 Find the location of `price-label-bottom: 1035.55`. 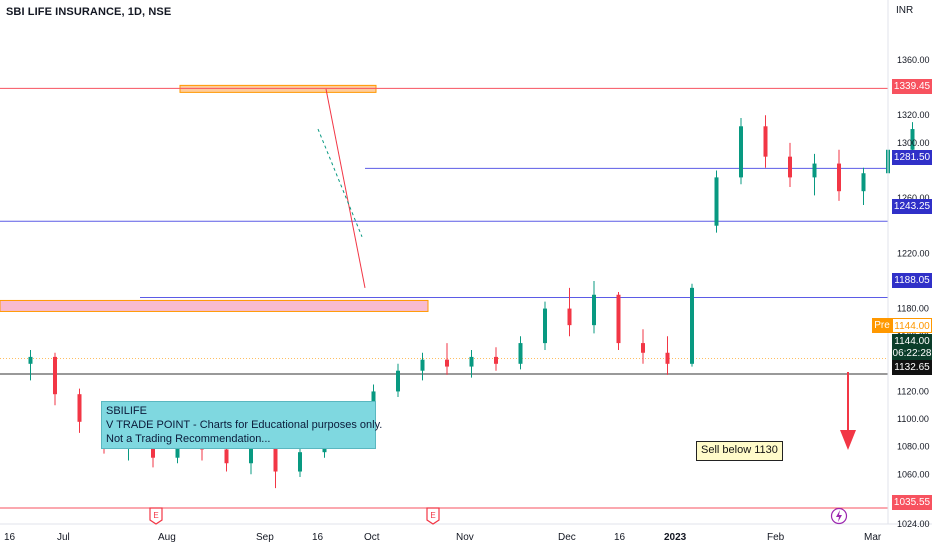

price-label-bottom: 1035.55 is located at coordinates (912, 502).